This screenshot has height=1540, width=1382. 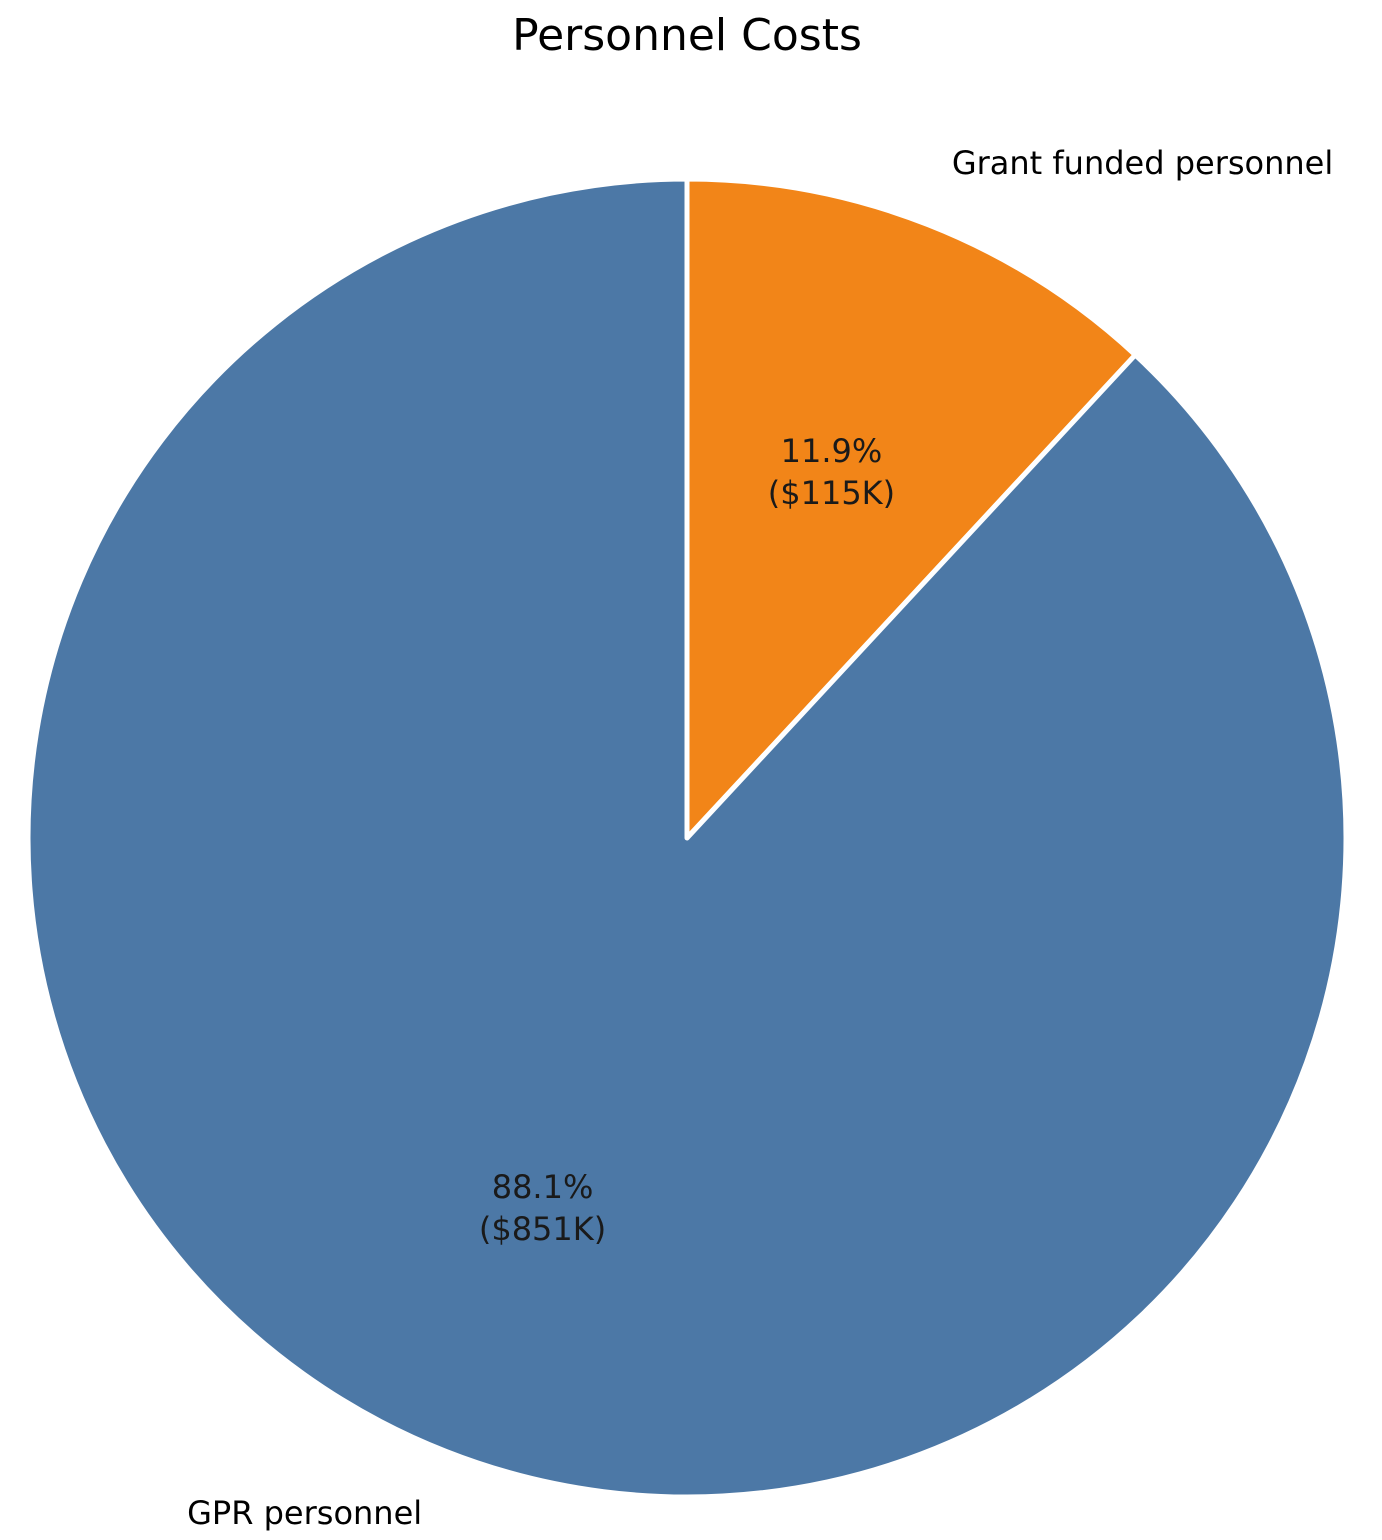 What do you see at coordinates (542, 1229) in the screenshot?
I see `slice-amount: ($851K)` at bounding box center [542, 1229].